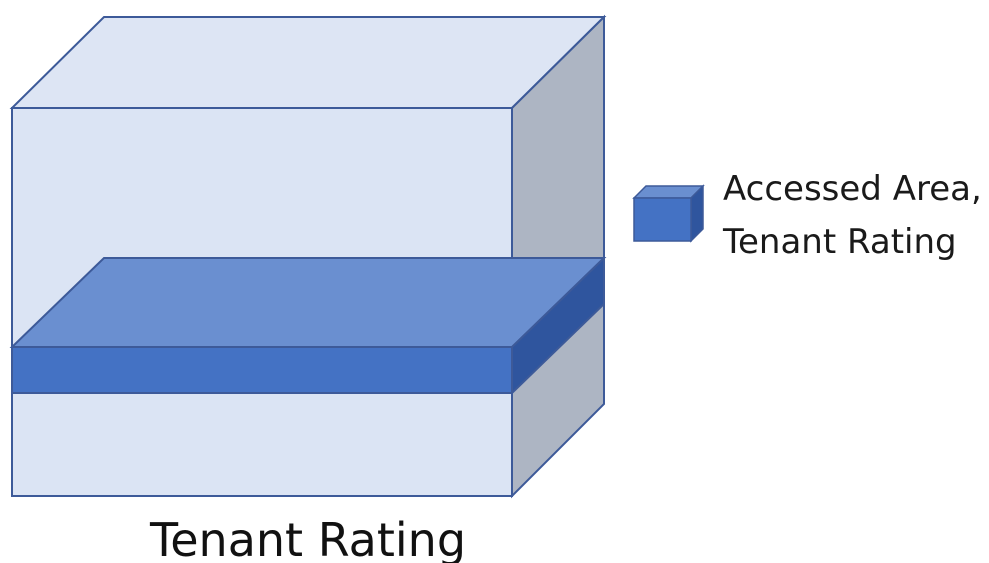  What do you see at coordinates (662, 219) in the screenshot?
I see `legend-swatch-front-face` at bounding box center [662, 219].